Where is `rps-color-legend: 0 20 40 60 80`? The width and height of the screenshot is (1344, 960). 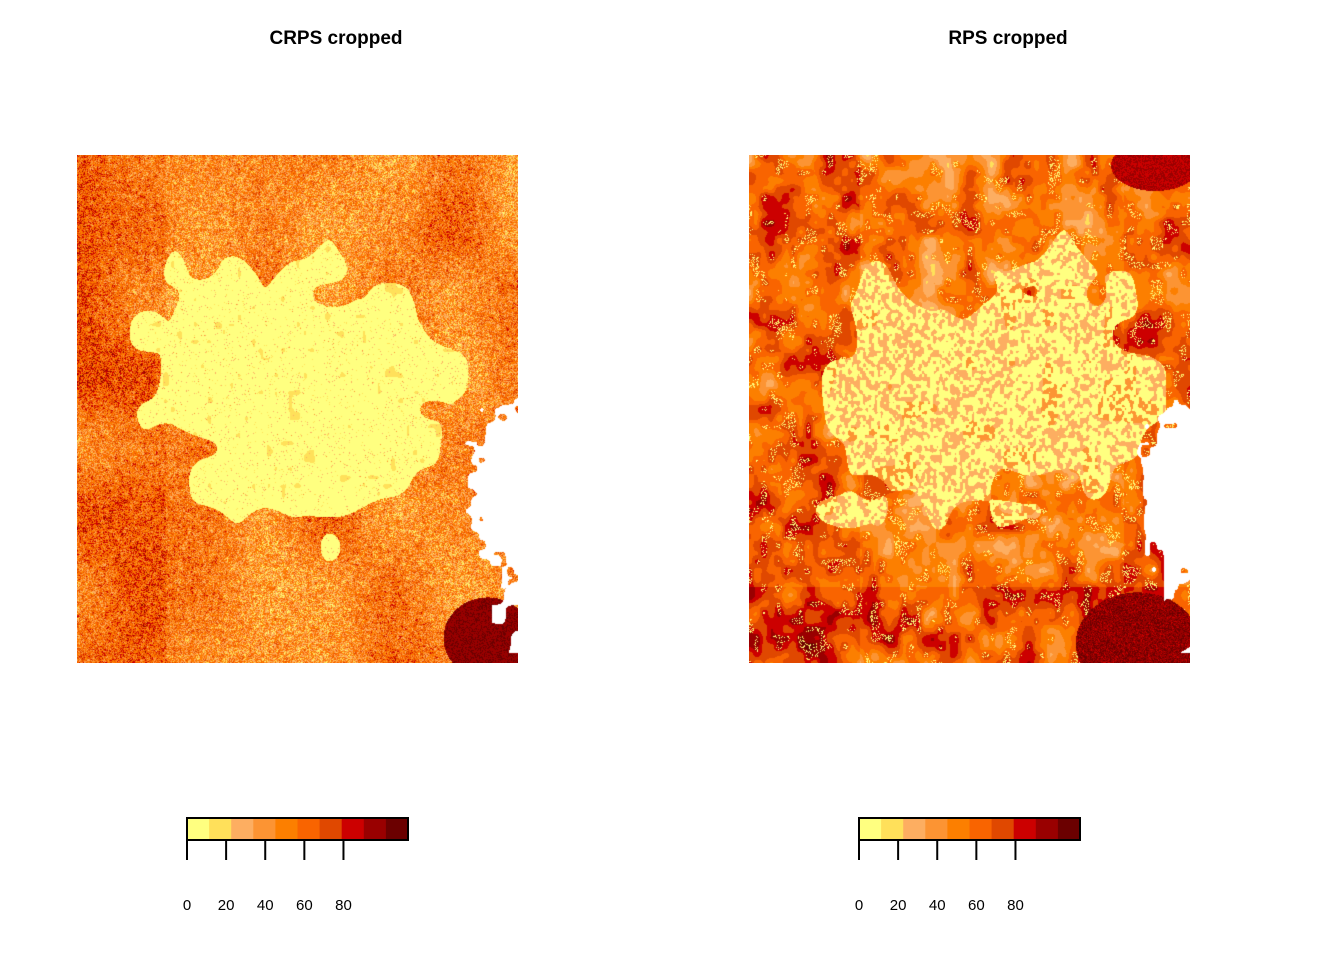
rps-color-legend: 0 20 40 60 80 is located at coordinates (968, 865).